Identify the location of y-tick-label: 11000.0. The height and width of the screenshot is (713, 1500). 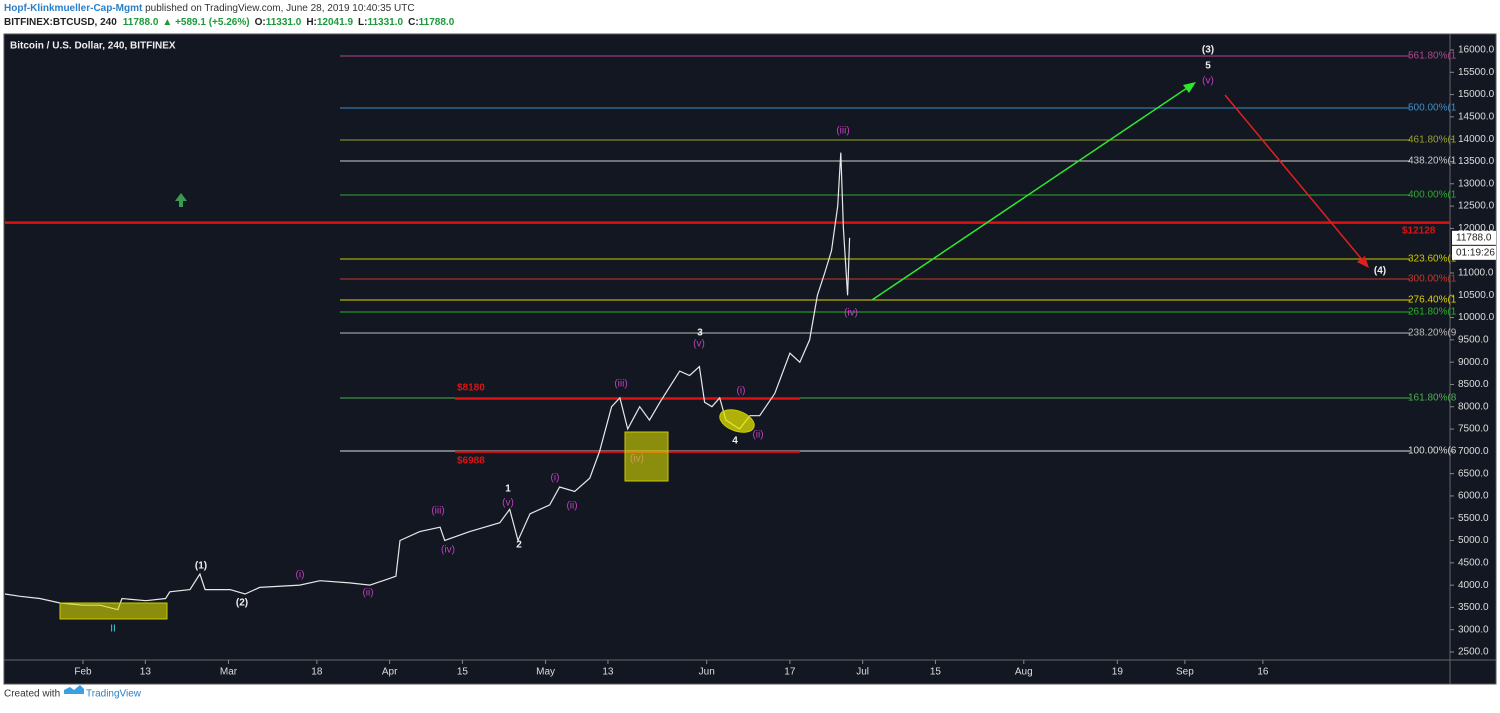
(1476, 273).